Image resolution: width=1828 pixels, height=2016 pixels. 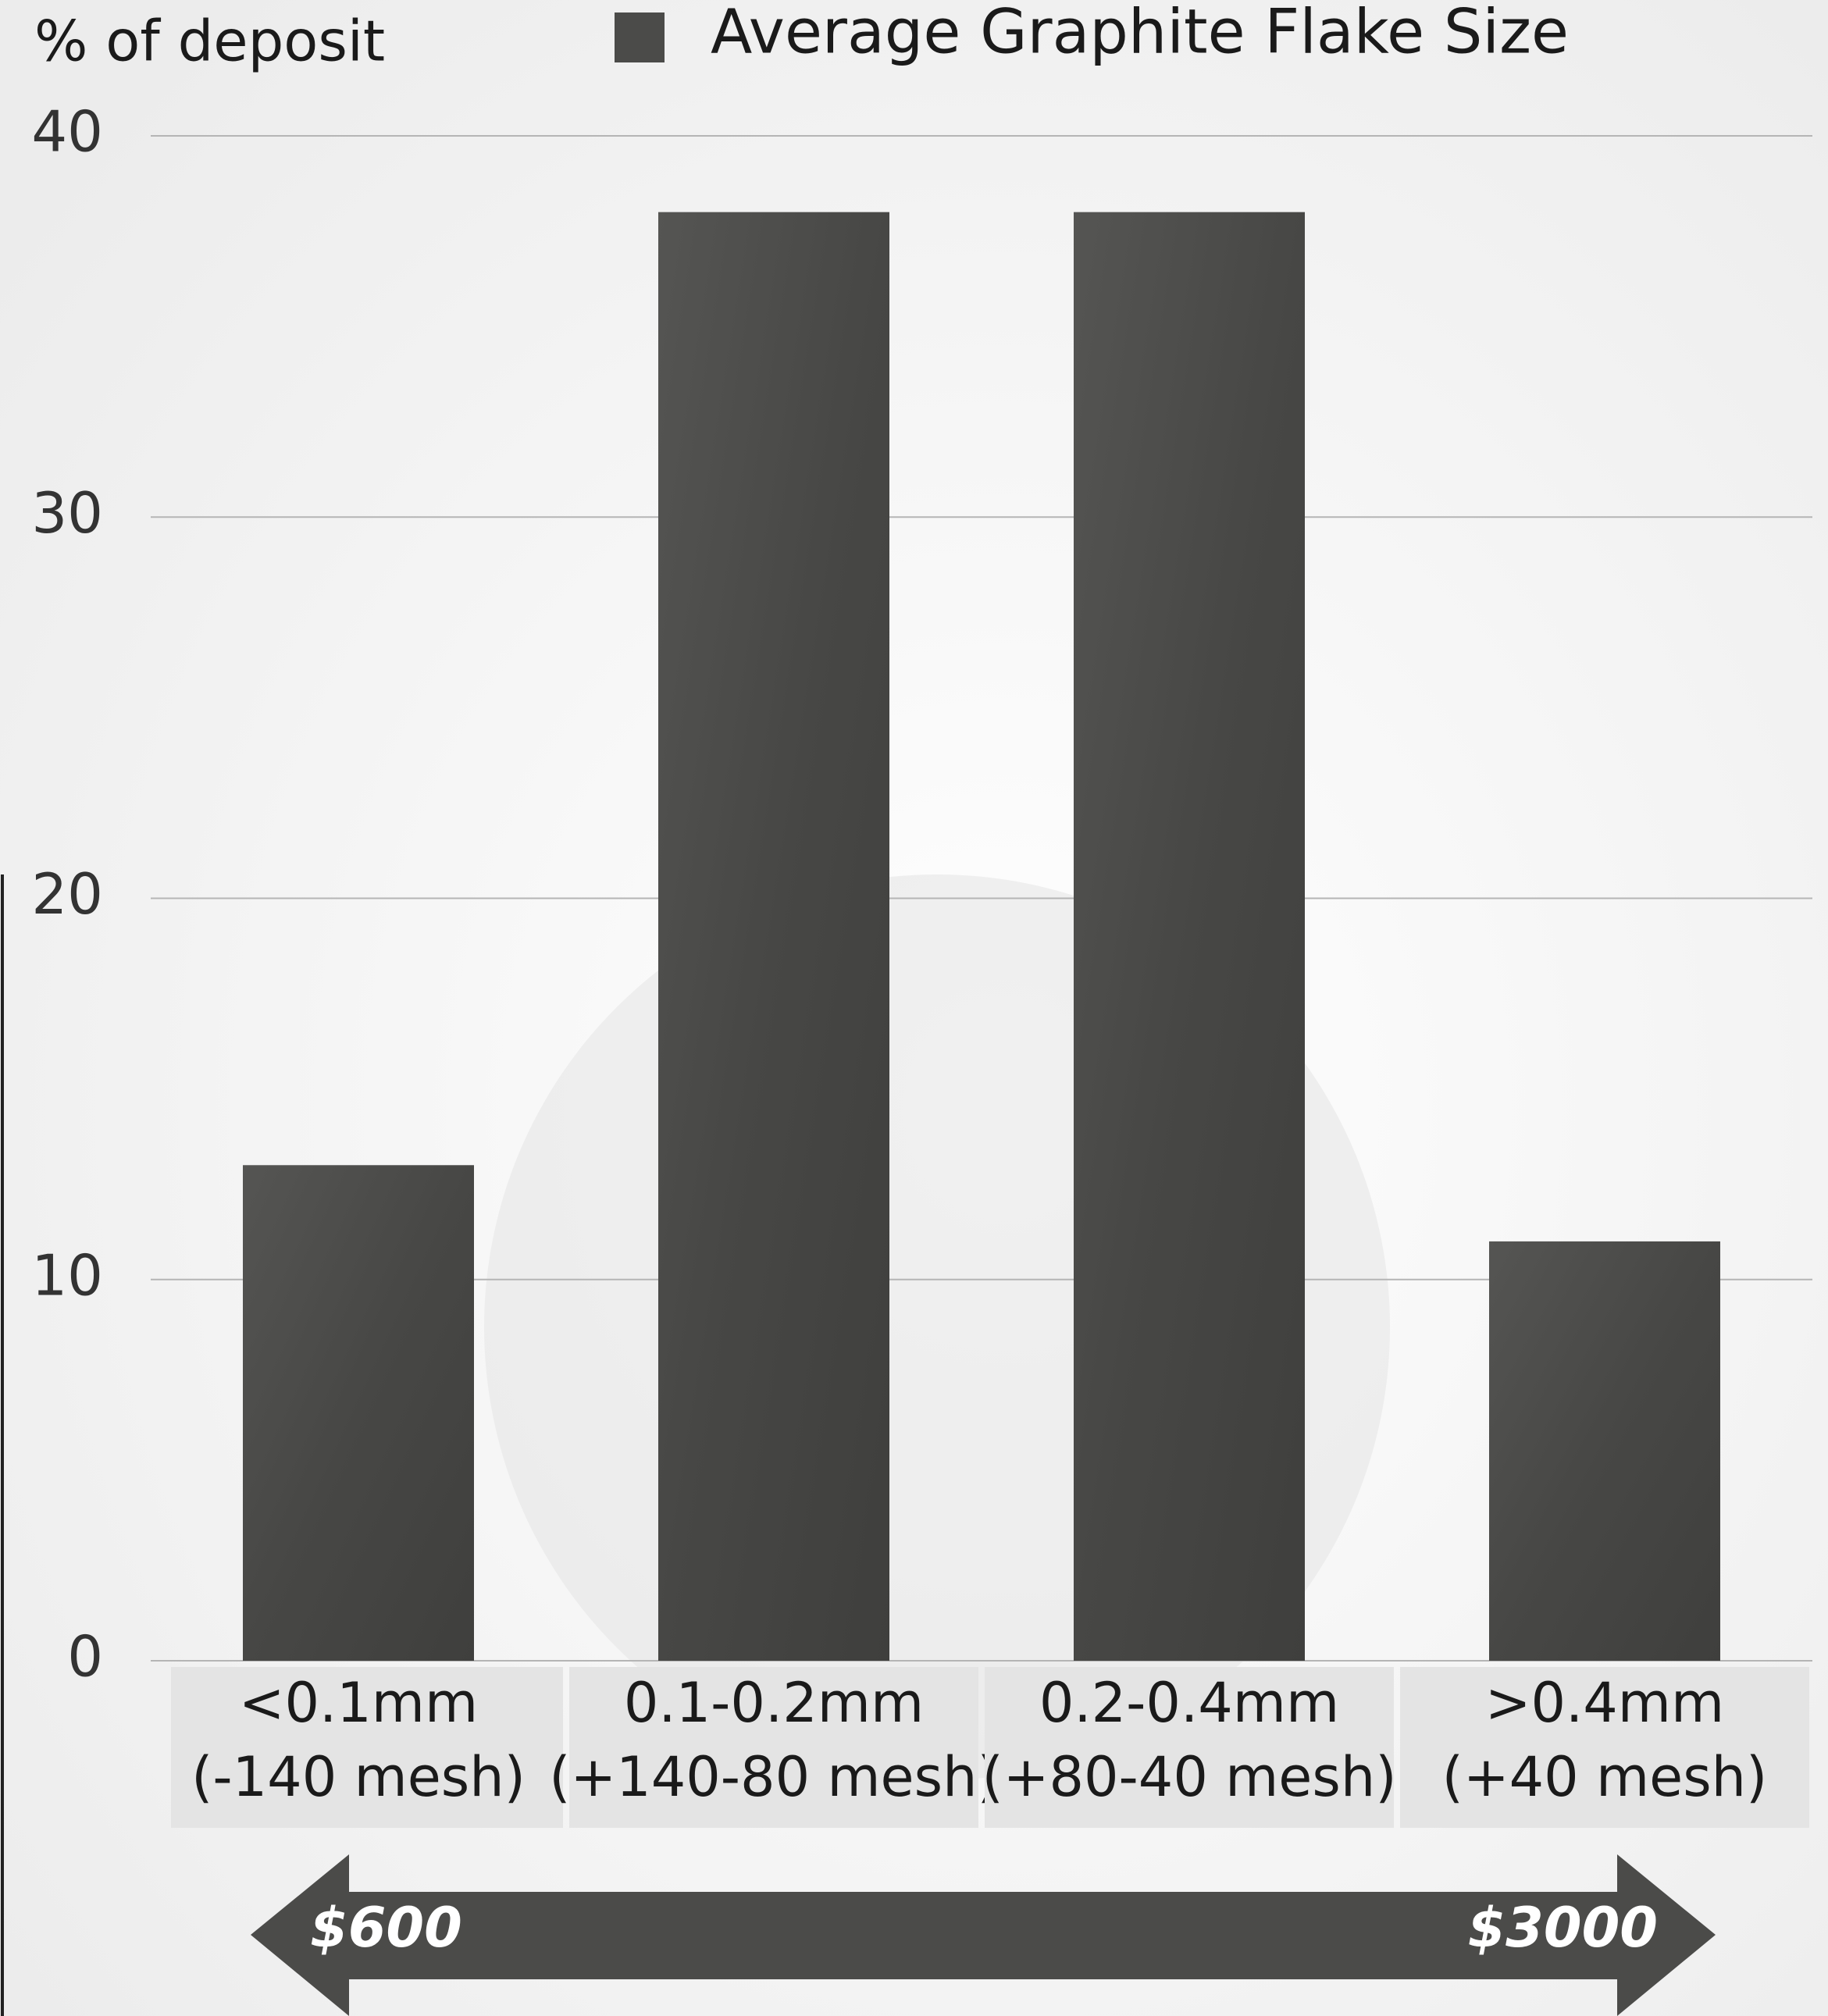 What do you see at coordinates (85, 1657) in the screenshot?
I see `y-tick-label: 0` at bounding box center [85, 1657].